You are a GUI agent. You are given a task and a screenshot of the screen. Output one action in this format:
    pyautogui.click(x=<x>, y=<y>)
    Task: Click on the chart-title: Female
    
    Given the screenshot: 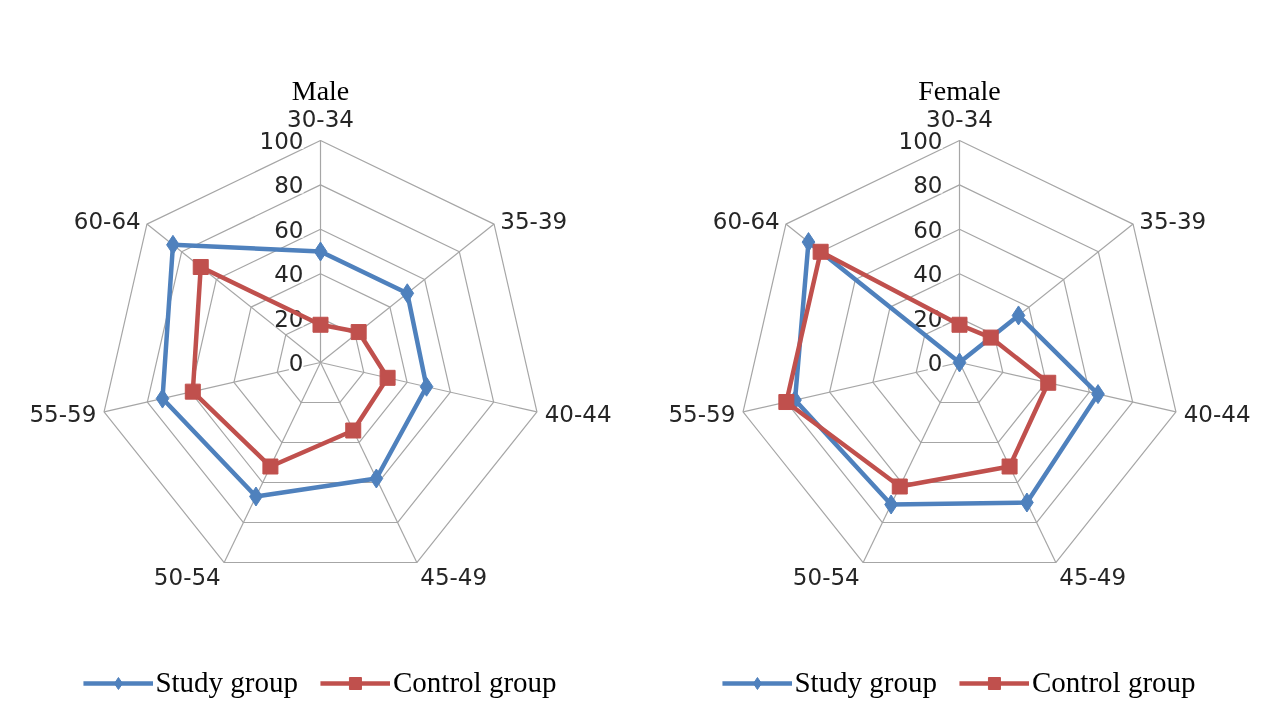 What is the action you would take?
    pyautogui.click(x=959, y=90)
    